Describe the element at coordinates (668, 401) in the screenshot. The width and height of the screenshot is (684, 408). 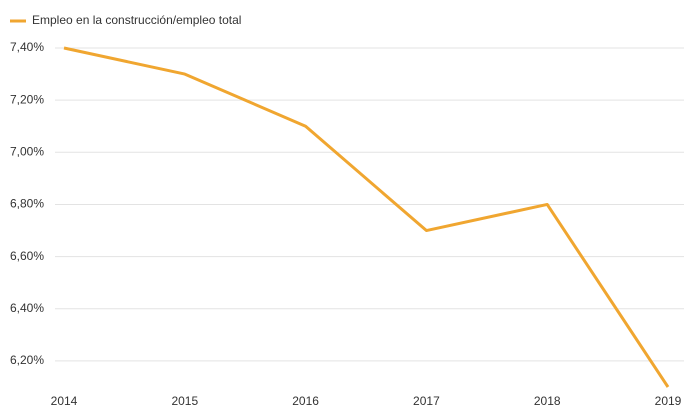
I see `x-tick-label: 2019` at that location.